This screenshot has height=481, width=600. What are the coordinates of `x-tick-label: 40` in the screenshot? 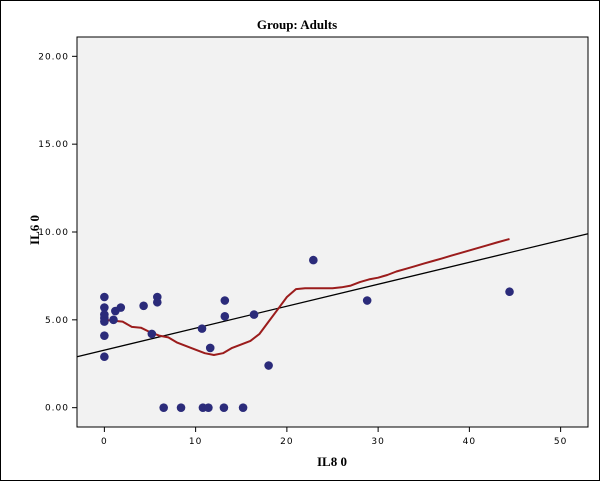 It's located at (469, 442).